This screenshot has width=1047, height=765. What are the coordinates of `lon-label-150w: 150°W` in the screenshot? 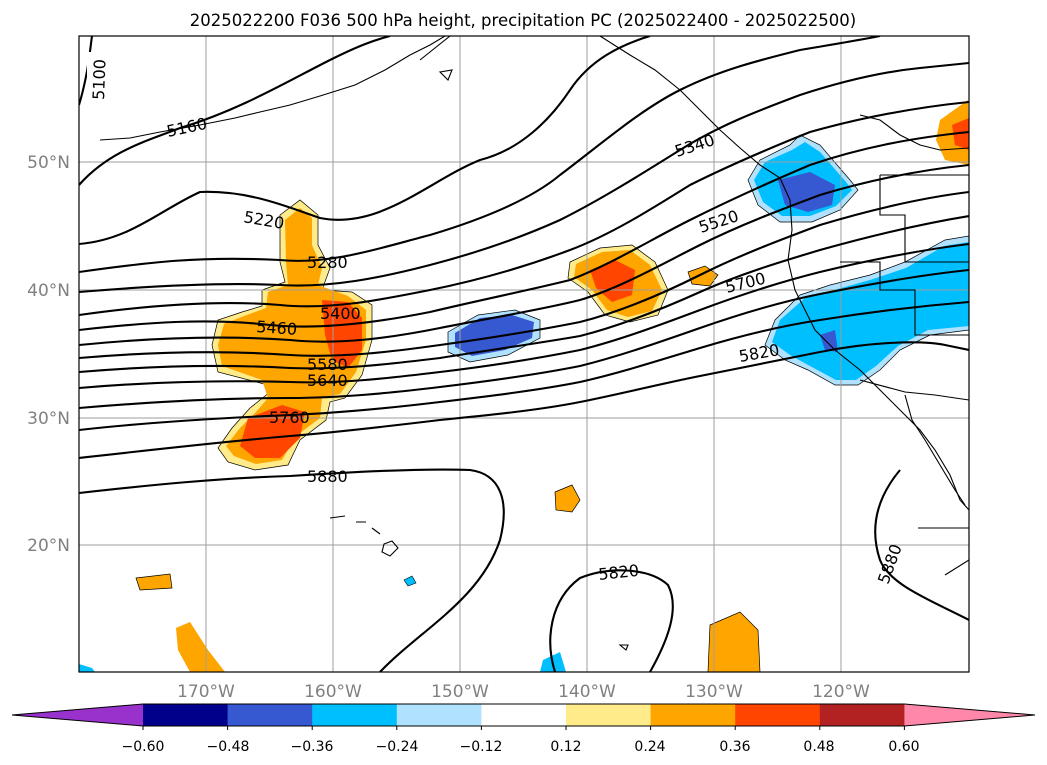 It's located at (460, 692).